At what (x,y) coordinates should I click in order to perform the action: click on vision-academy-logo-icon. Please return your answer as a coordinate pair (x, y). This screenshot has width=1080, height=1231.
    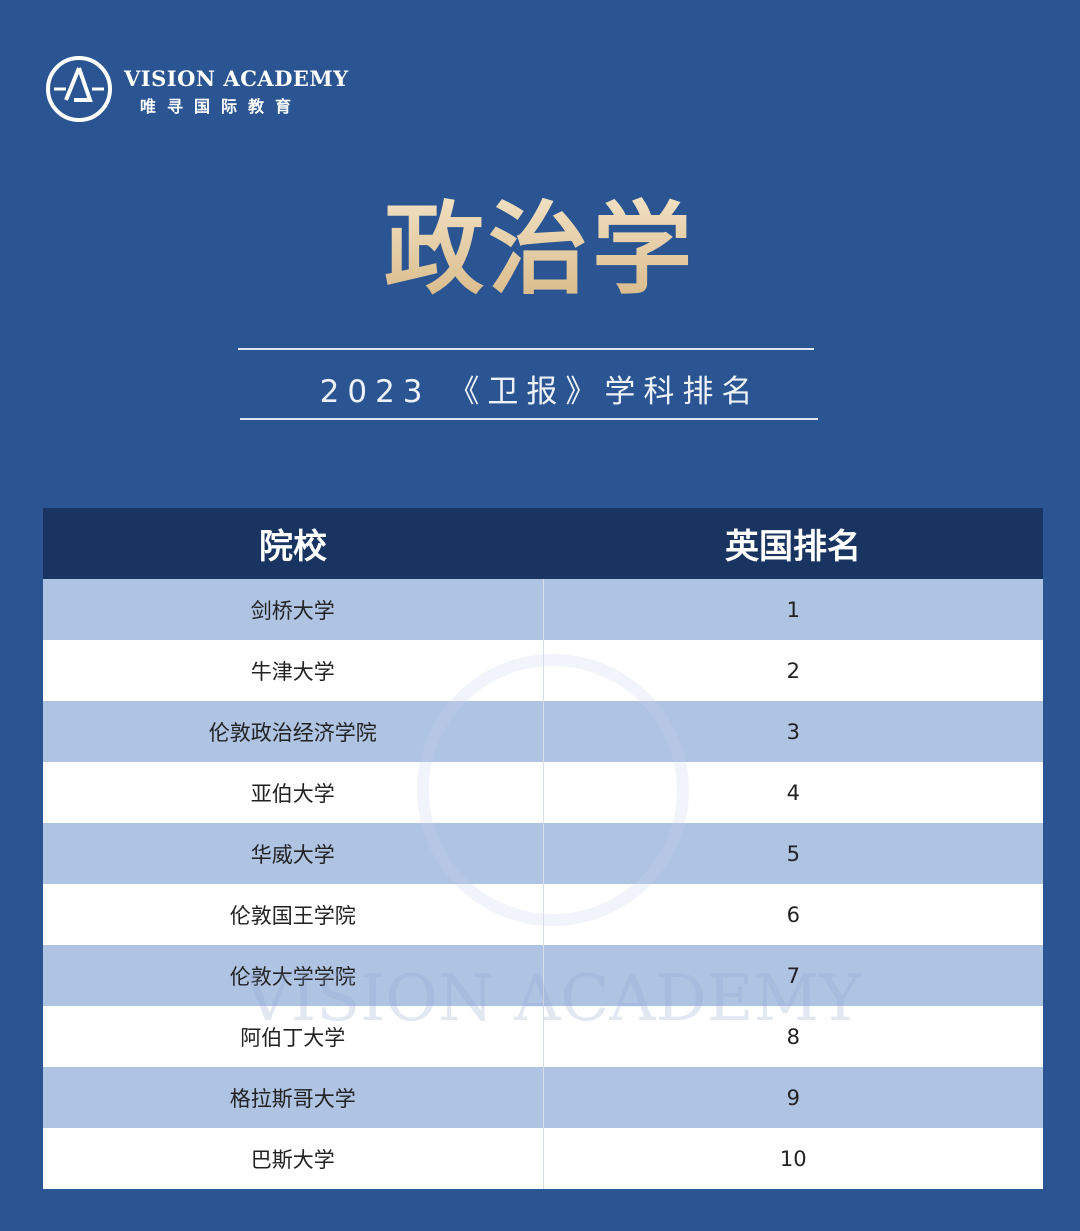
    Looking at the image, I should click on (79, 89).